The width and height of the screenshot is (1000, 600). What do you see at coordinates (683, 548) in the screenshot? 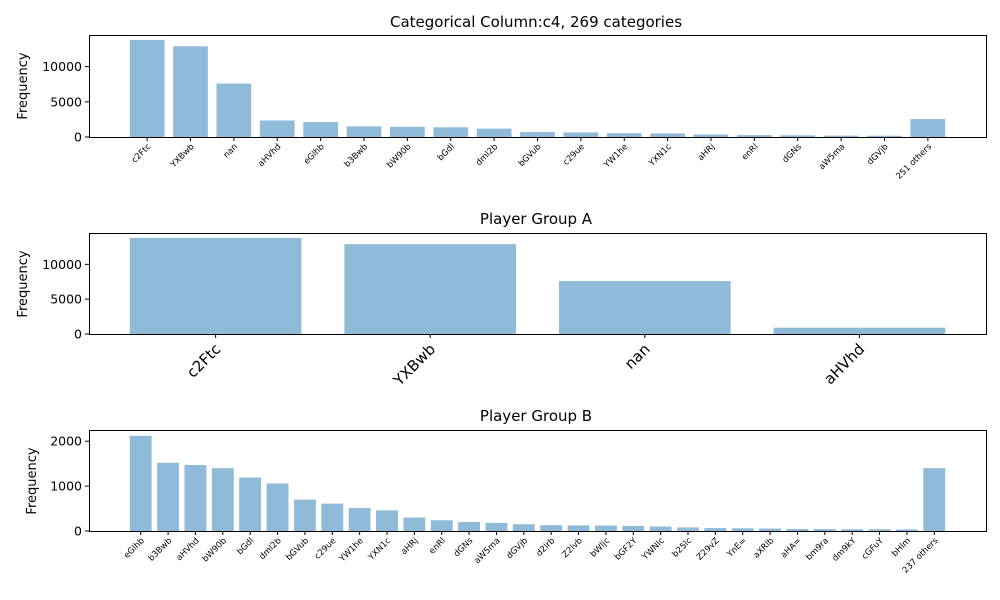
I see `x-tick-label: b25lc` at bounding box center [683, 548].